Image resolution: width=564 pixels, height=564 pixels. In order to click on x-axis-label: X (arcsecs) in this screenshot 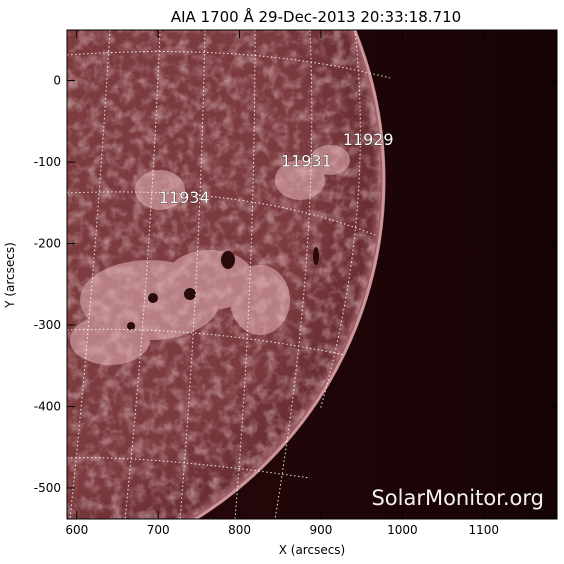, I will do `click(312, 550)`.